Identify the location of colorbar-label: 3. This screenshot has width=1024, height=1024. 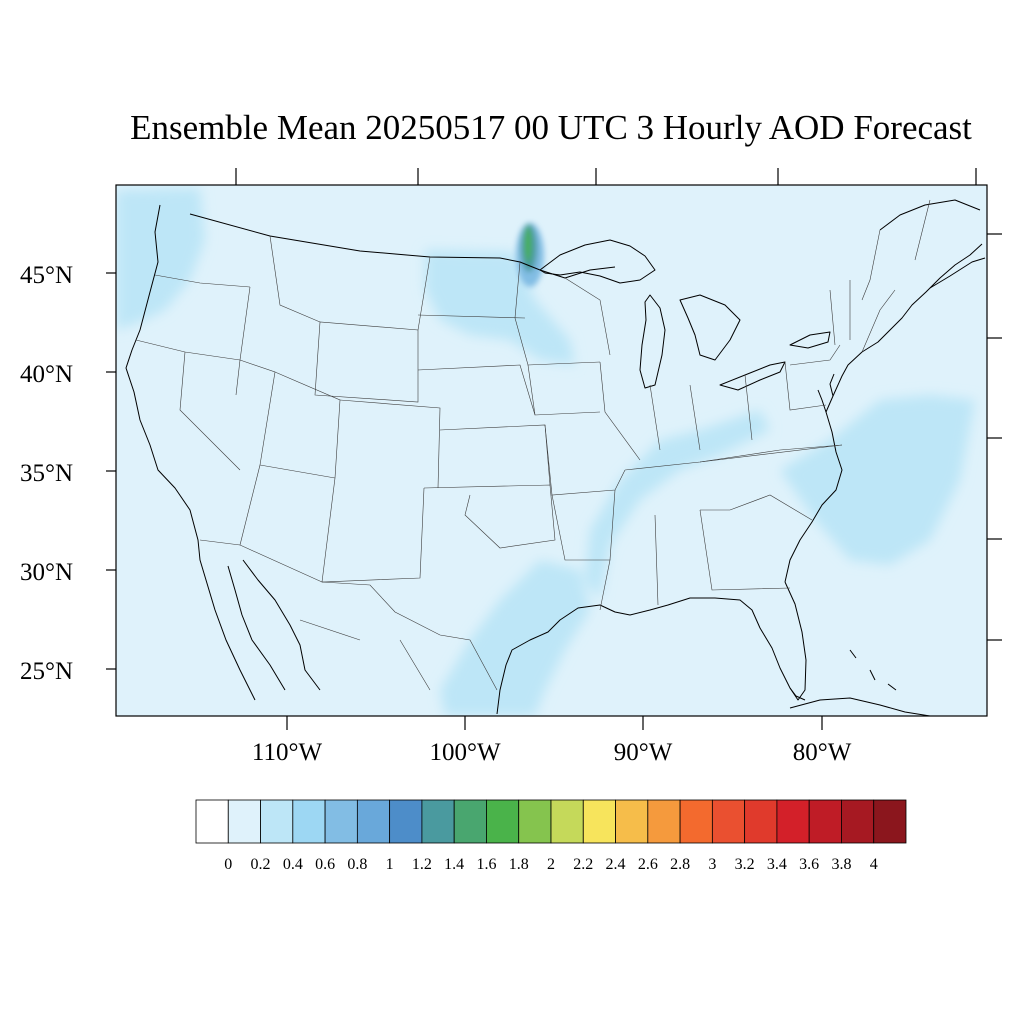
(712, 864).